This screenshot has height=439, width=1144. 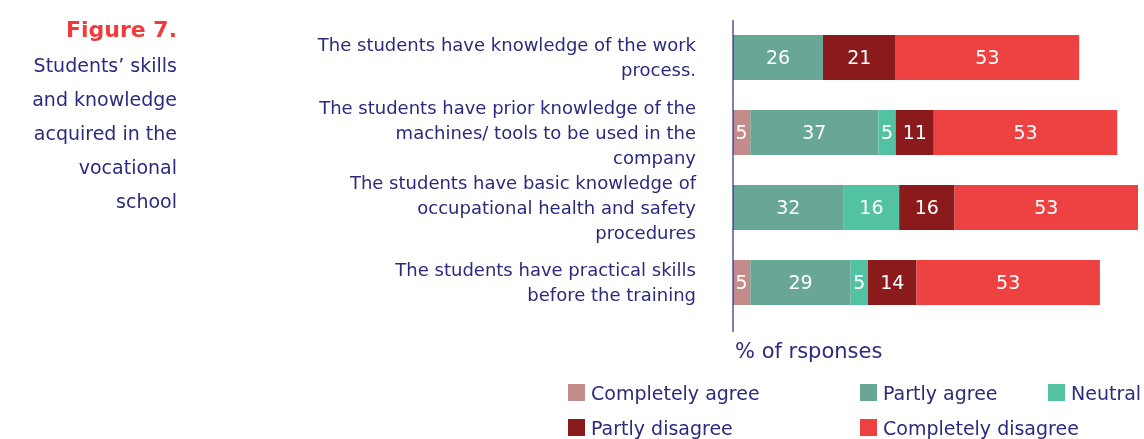 What do you see at coordinates (545, 282) in the screenshot?
I see `y-tick-label: The students have practical skills before the training` at bounding box center [545, 282].